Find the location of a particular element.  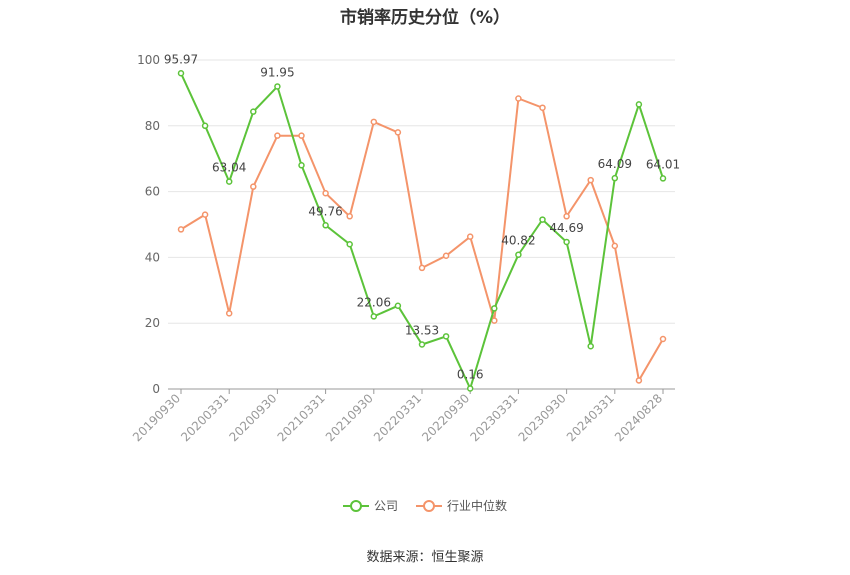

data-label: 0.16 is located at coordinates (470, 374).